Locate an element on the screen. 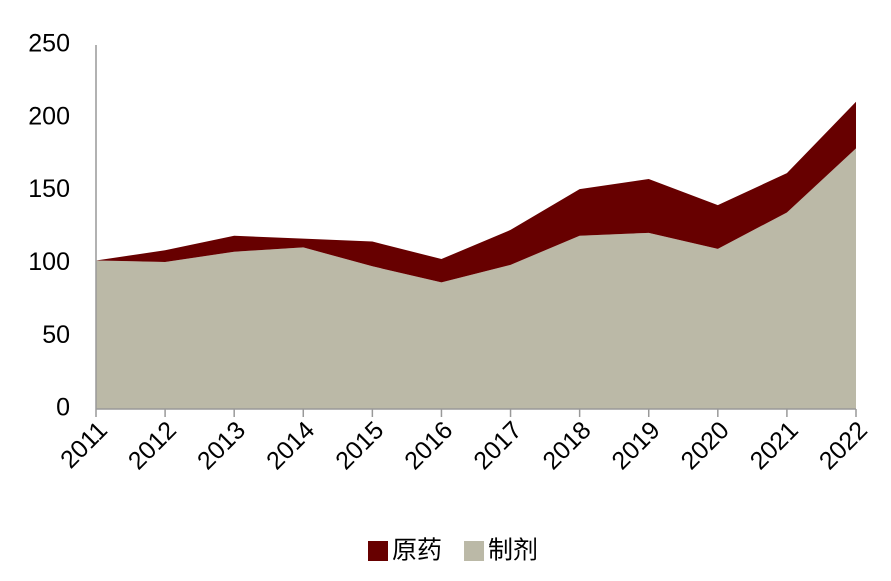 The width and height of the screenshot is (891, 581). y-tick-label: 100 is located at coordinates (49, 262).